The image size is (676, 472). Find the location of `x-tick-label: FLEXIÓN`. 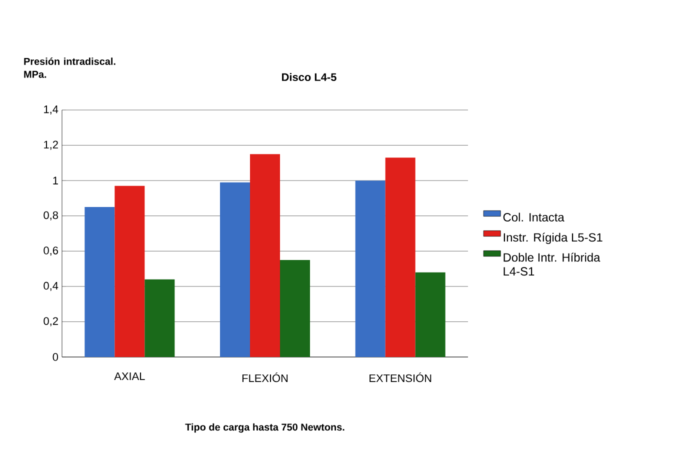

x-tick-label: FLEXIÓN is located at coordinates (265, 377).